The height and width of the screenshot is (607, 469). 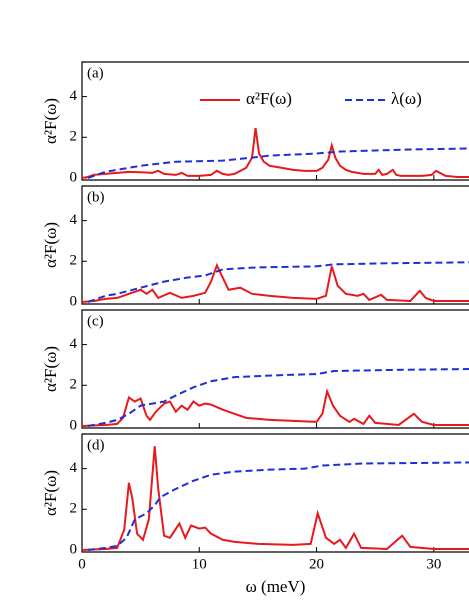 I want to click on legend-label: α²F(ω), so click(x=269, y=98).